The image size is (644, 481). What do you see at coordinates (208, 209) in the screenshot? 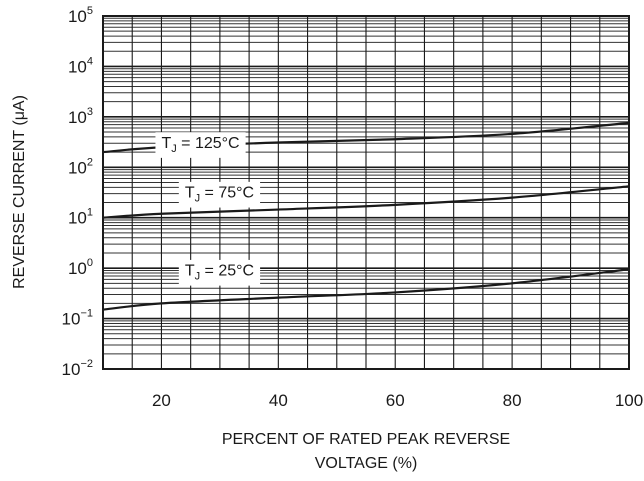
I see `curve-labels: TJ = 125°C TJ = 75°C TJ = 25°C` at bounding box center [208, 209].